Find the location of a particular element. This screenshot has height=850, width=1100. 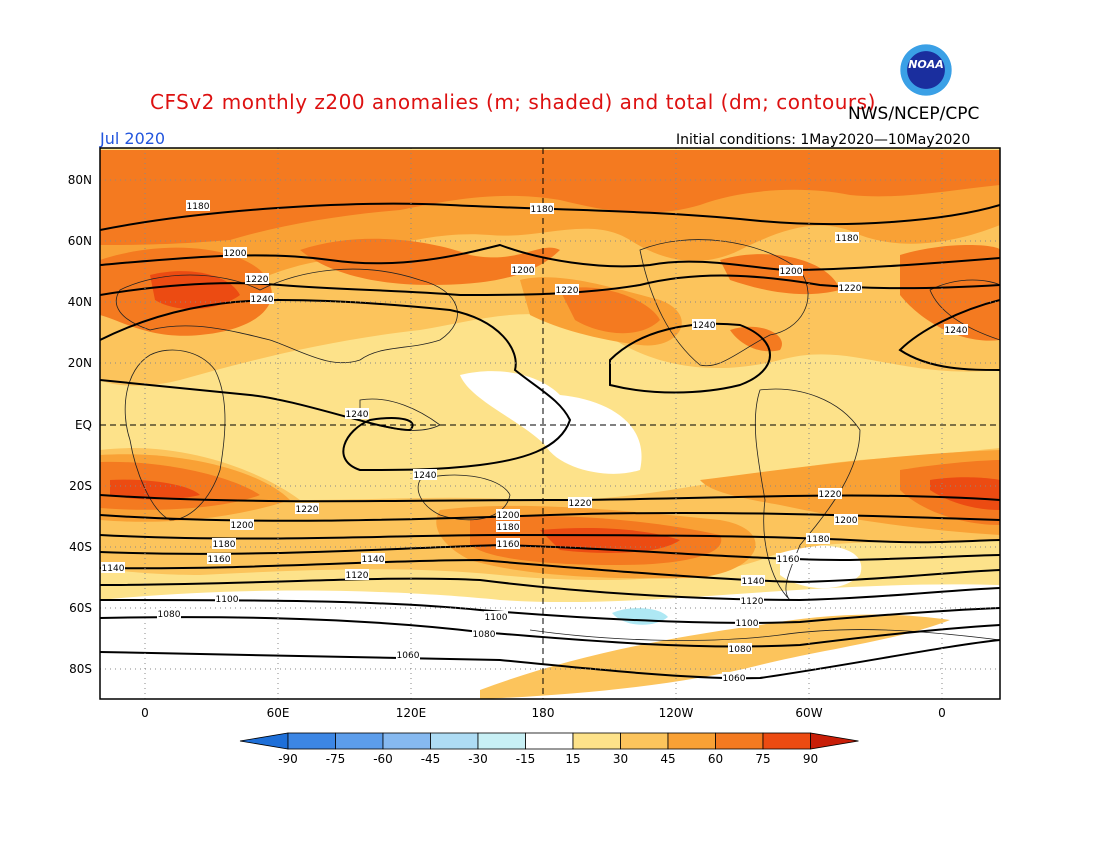

colorbar-label: 15 is located at coordinates (572, 759).